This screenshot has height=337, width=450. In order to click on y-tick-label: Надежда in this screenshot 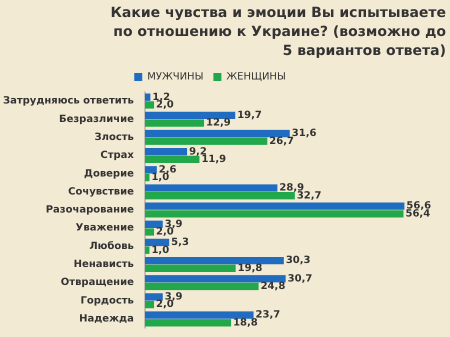, I will do `click(106, 319)`.